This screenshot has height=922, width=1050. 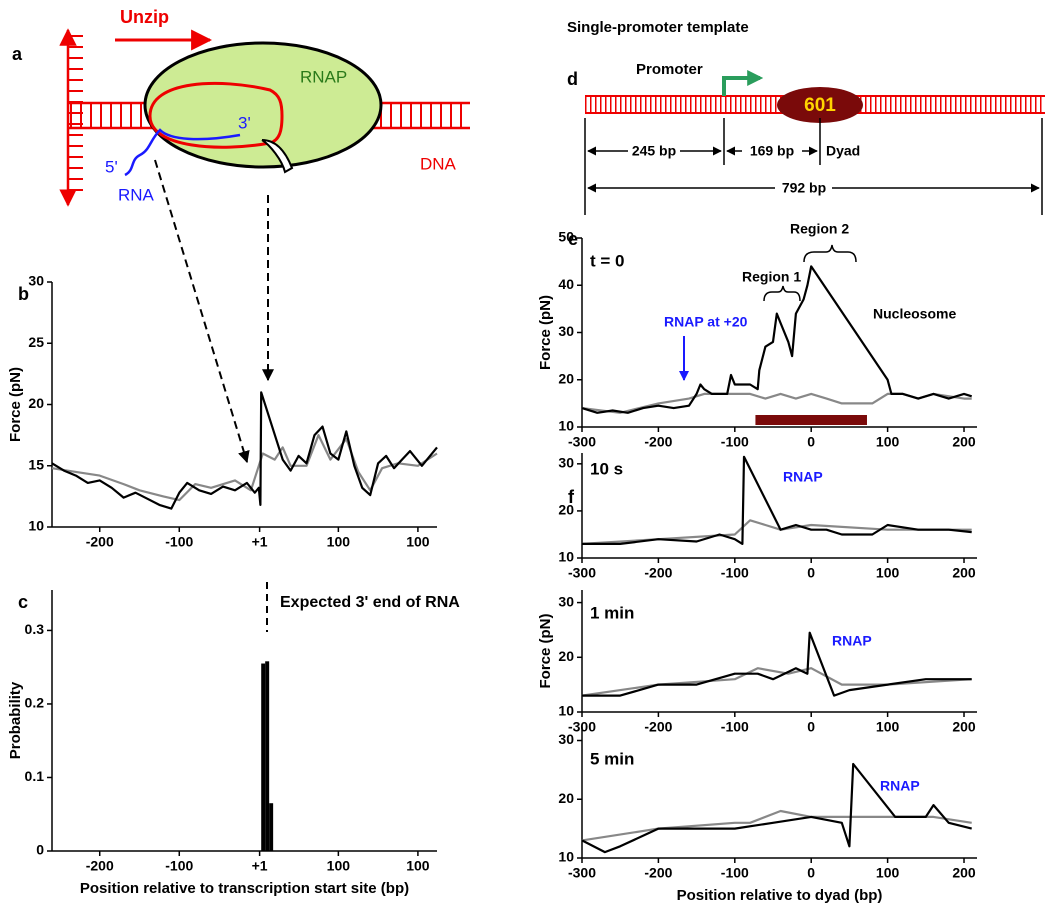 What do you see at coordinates (566, 284) in the screenshot?
I see `y-tick-label: 40` at bounding box center [566, 284].